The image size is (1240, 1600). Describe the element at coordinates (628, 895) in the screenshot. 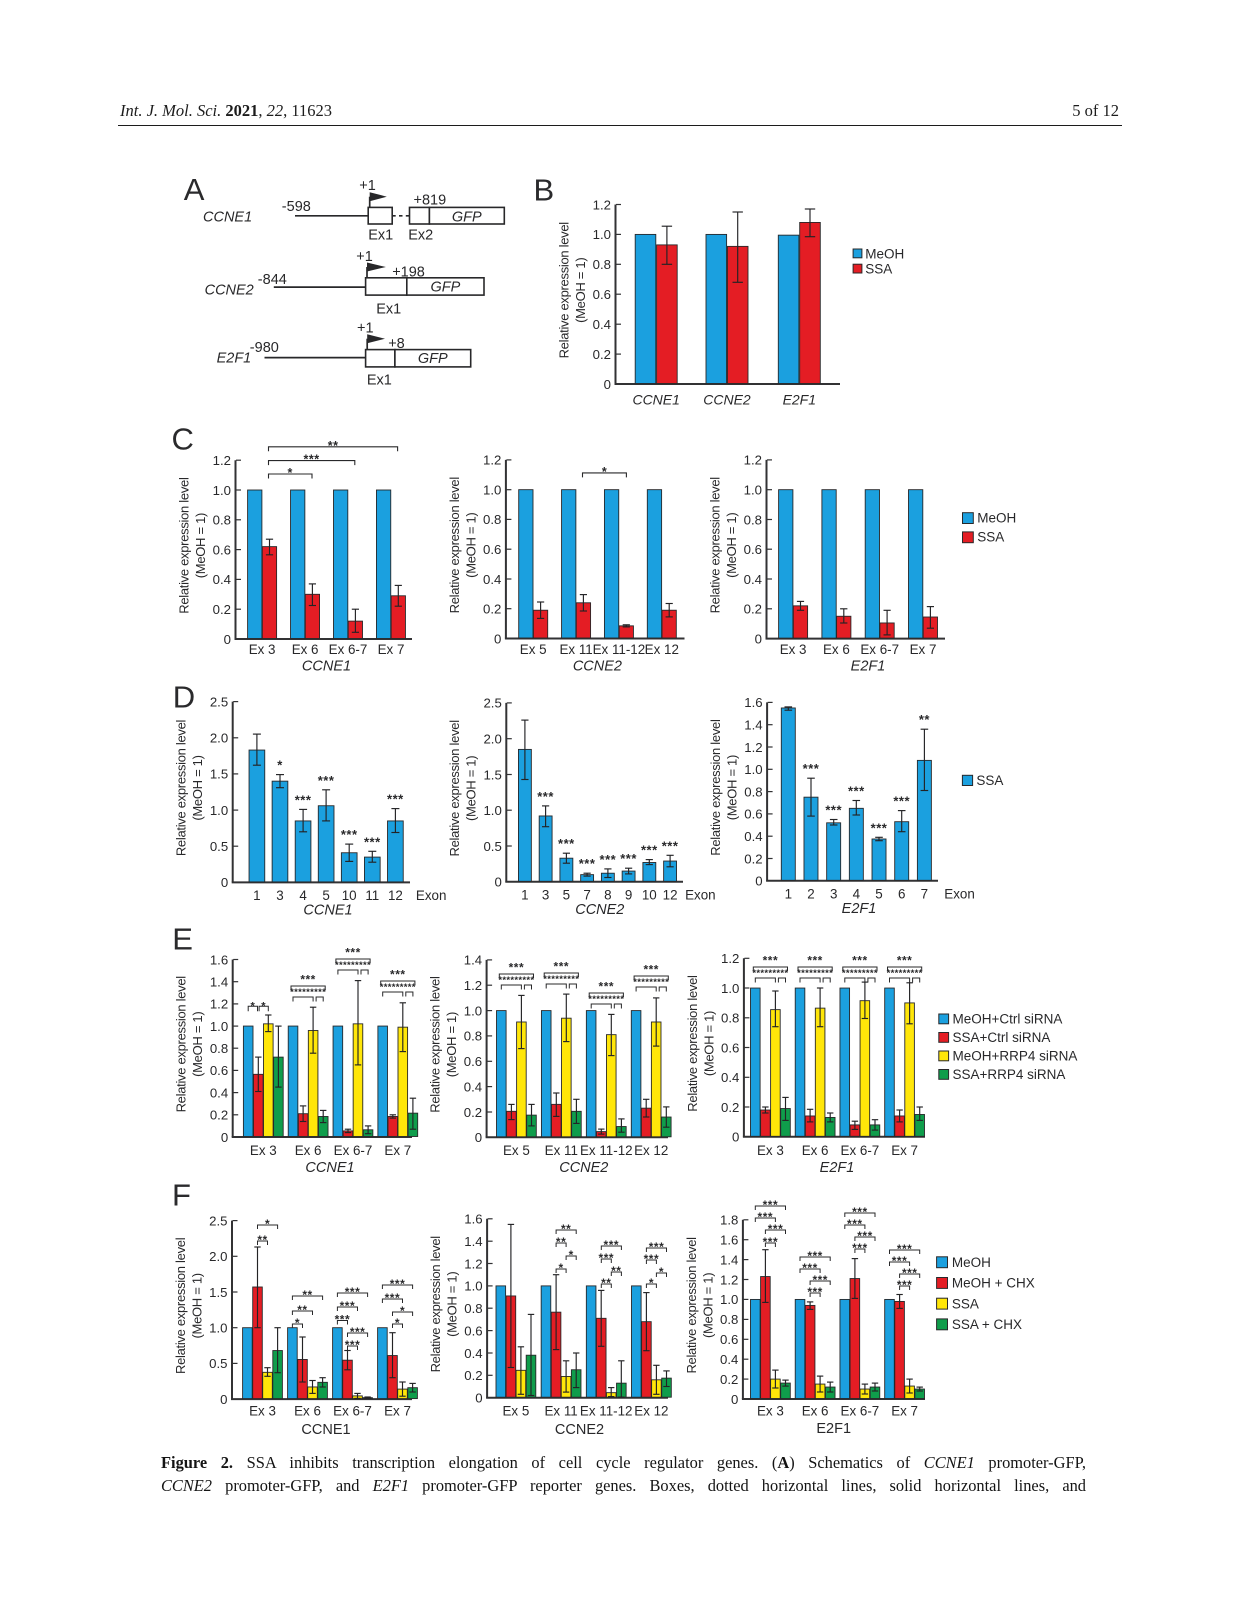

I see `svg-text: 9` at that location.